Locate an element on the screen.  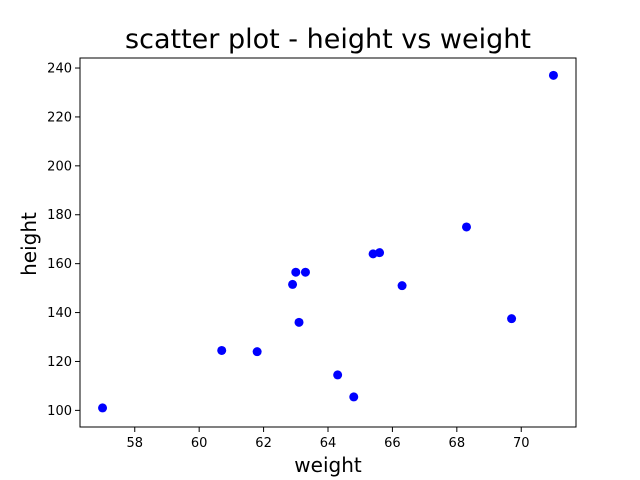
y-tick-label: 240 is located at coordinates (59, 69).